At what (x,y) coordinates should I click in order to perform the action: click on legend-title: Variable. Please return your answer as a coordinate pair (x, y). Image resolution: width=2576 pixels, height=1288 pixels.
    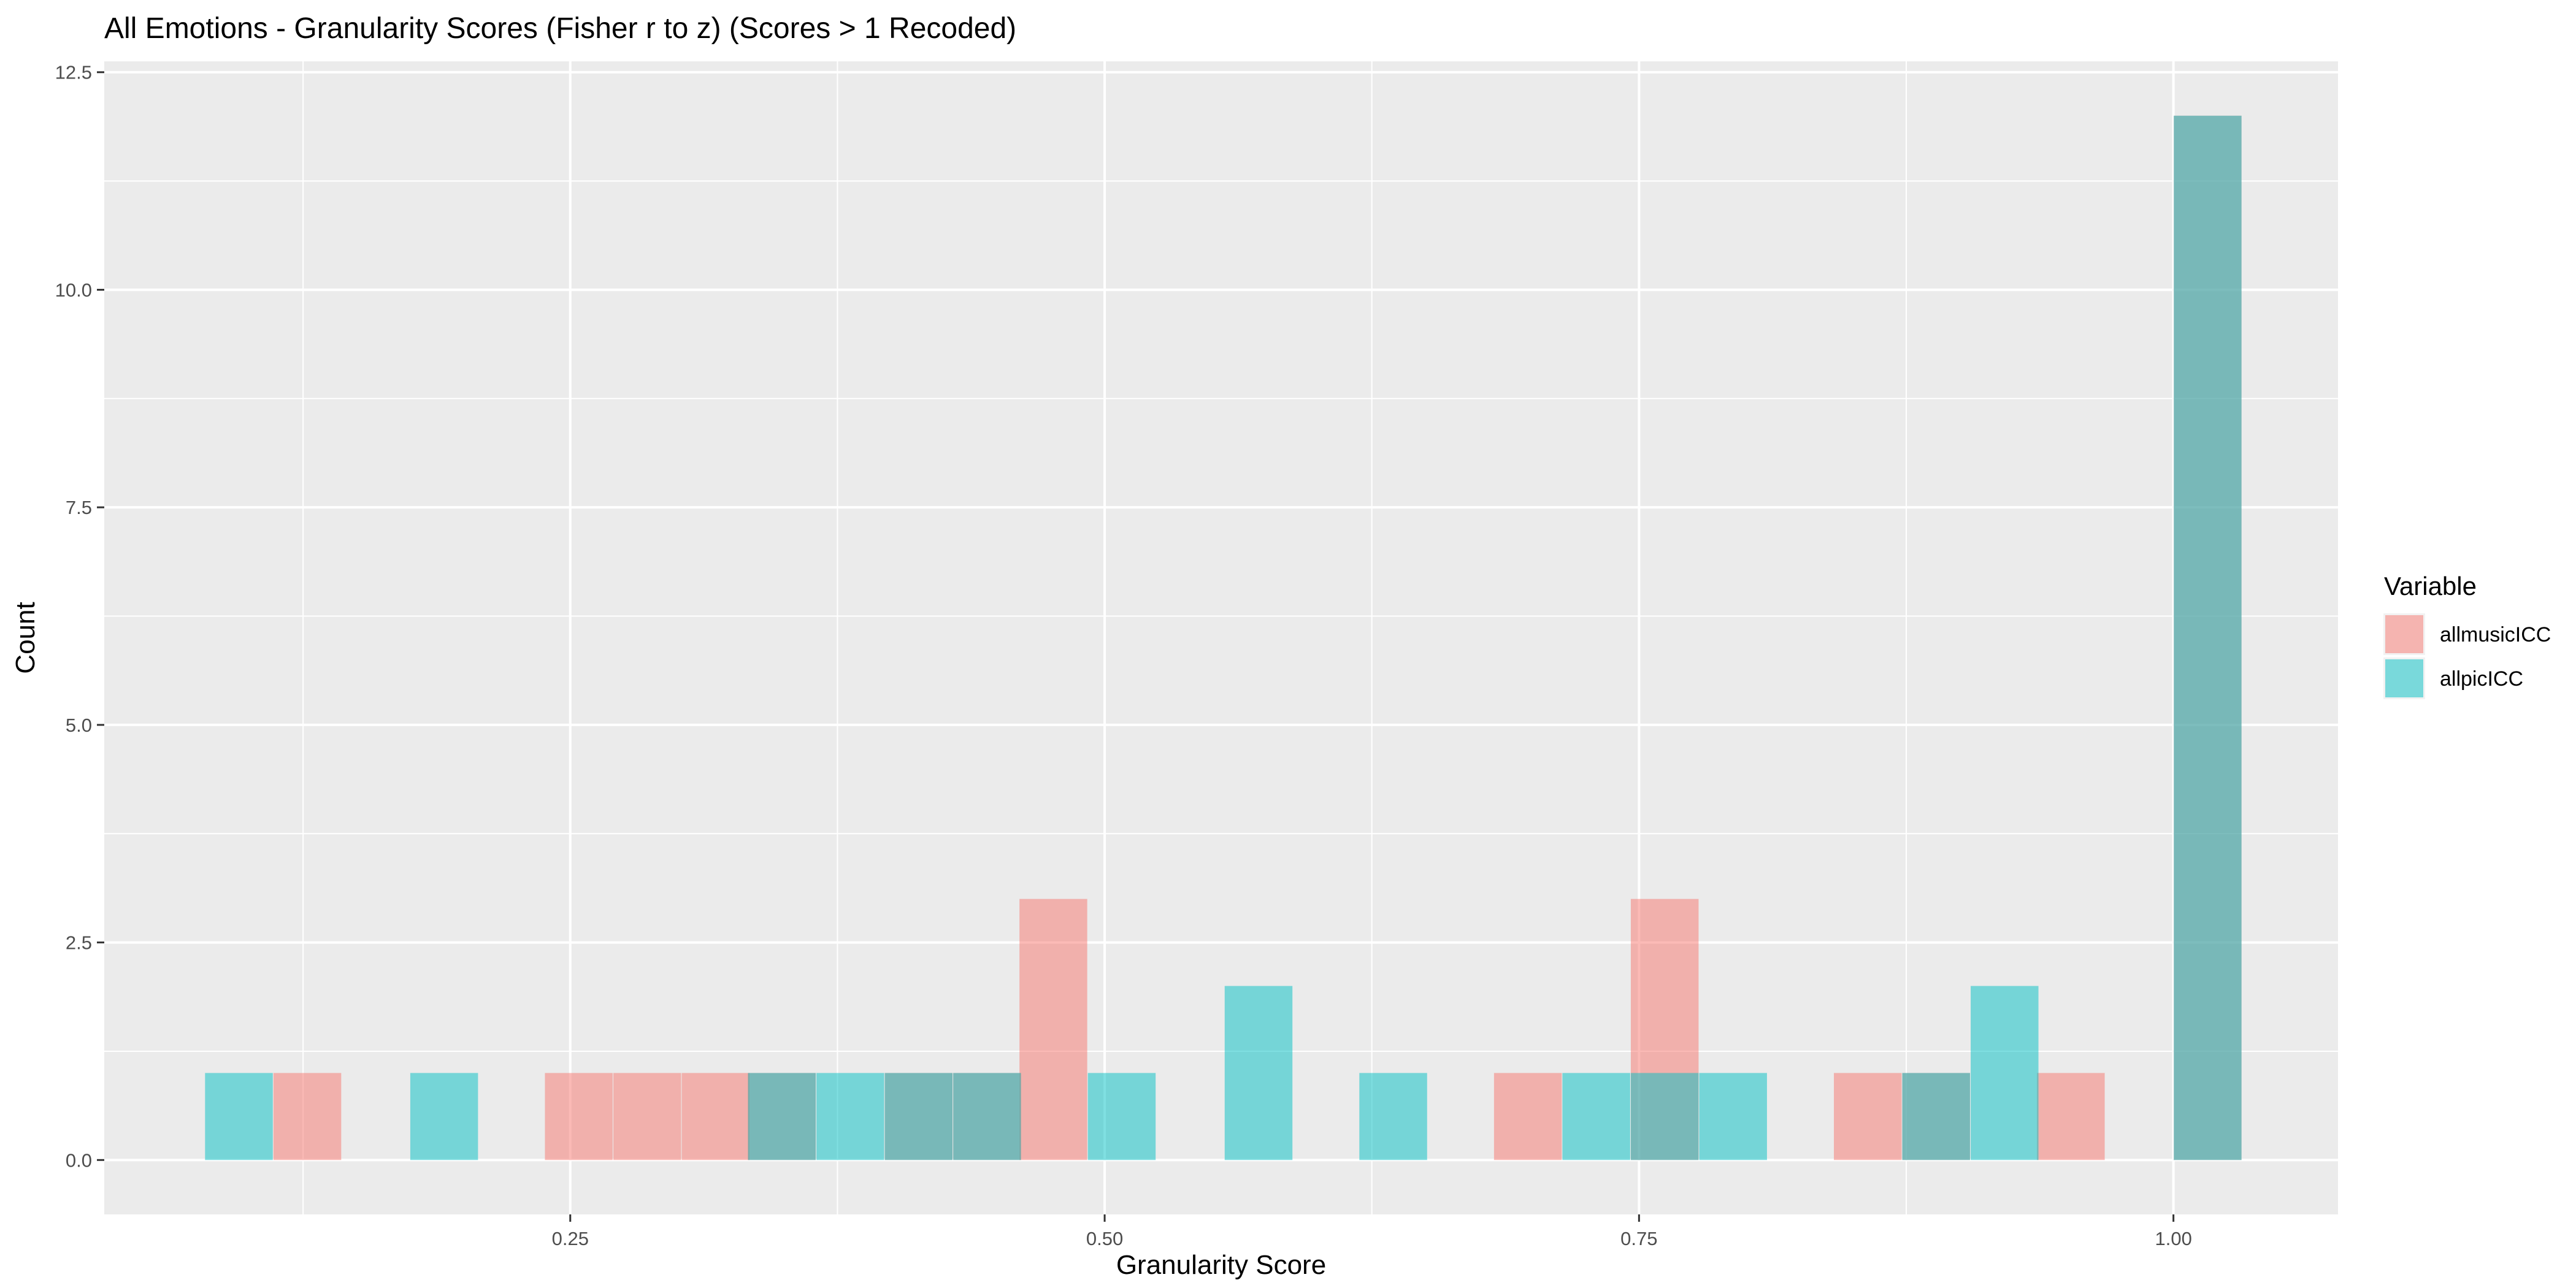
    Looking at the image, I should click on (2430, 586).